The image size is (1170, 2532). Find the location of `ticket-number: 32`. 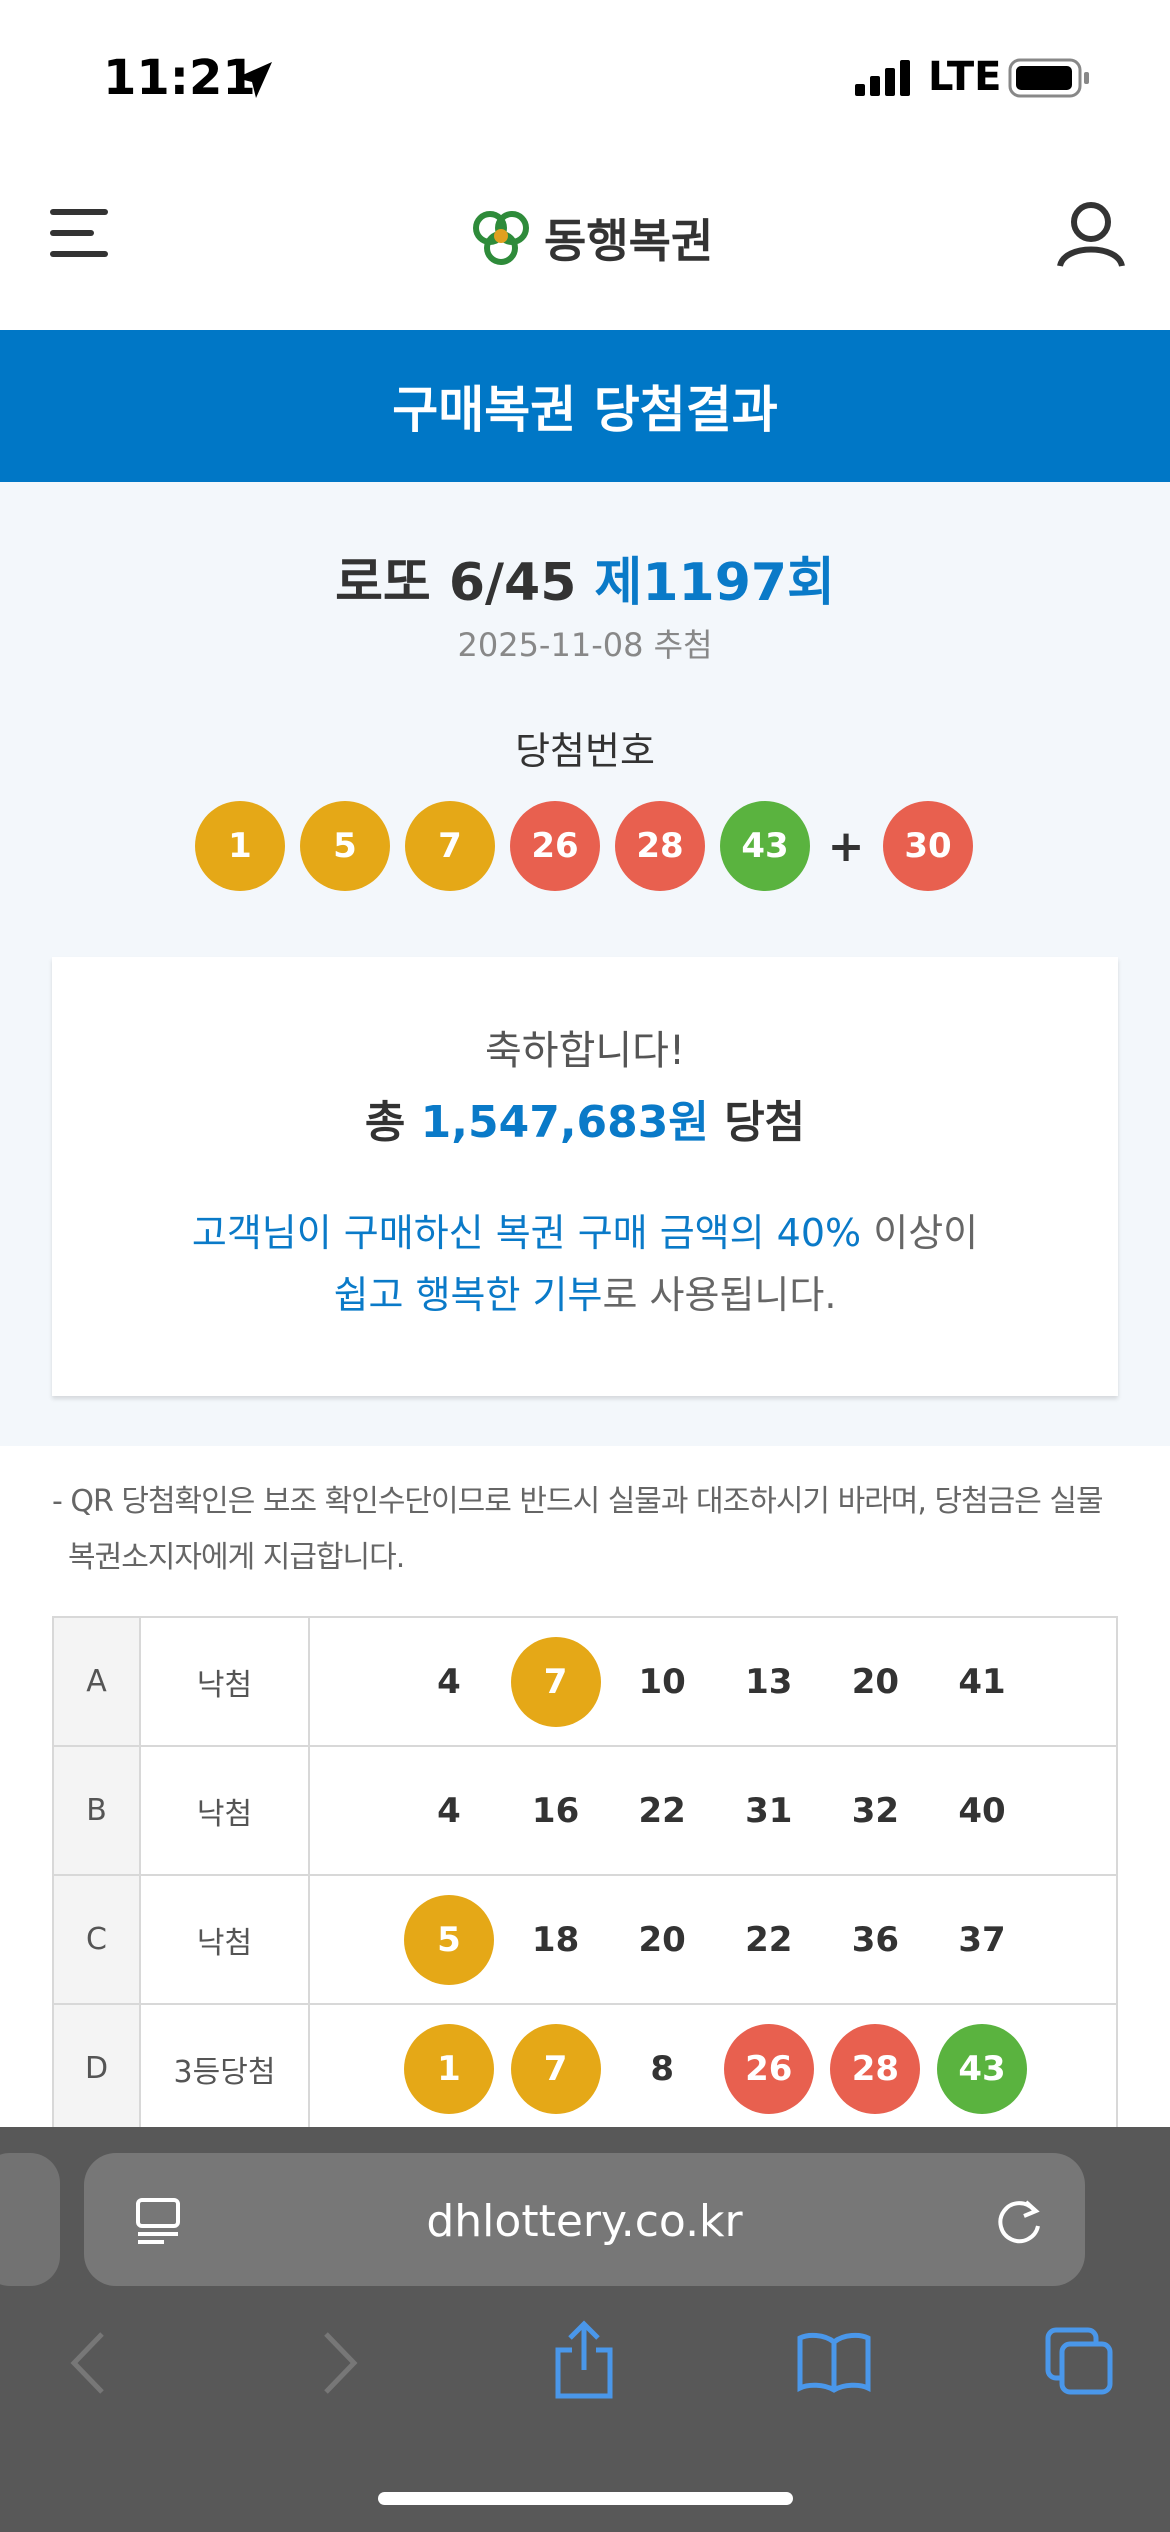

ticket-number: 32 is located at coordinates (875, 1811).